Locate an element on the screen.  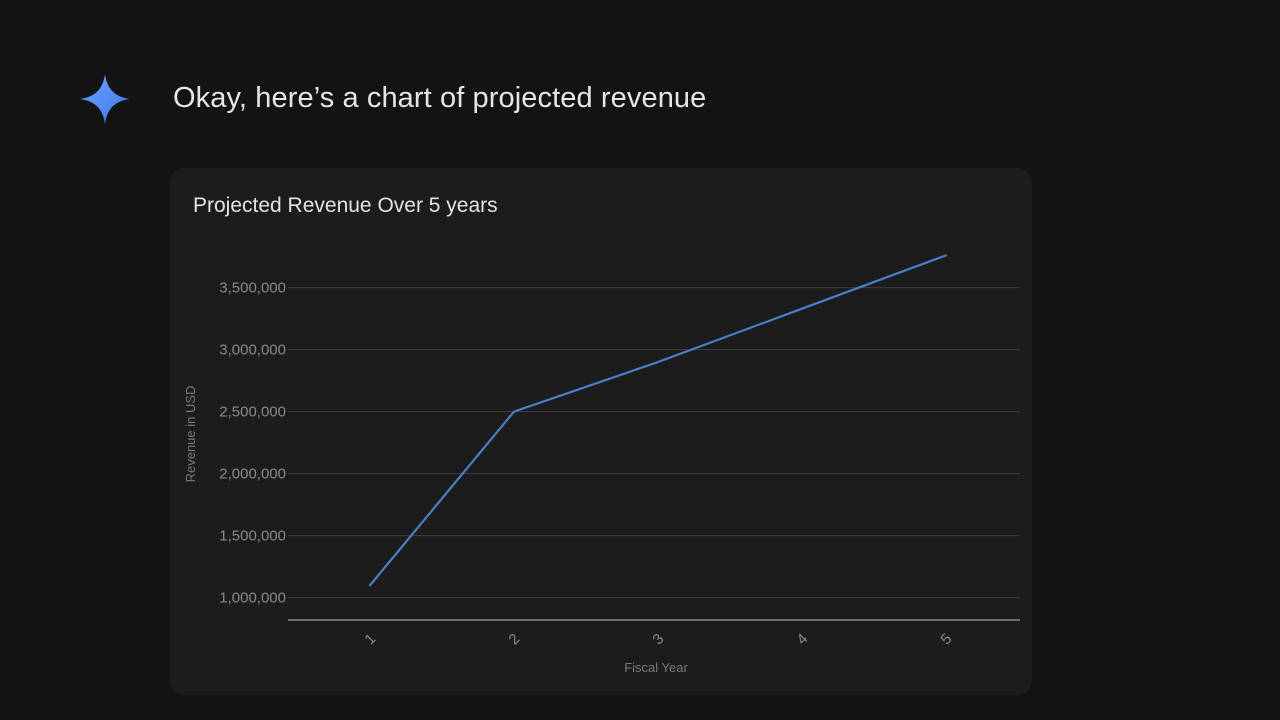
x-axis-title: Fiscal Year is located at coordinates (656, 667).